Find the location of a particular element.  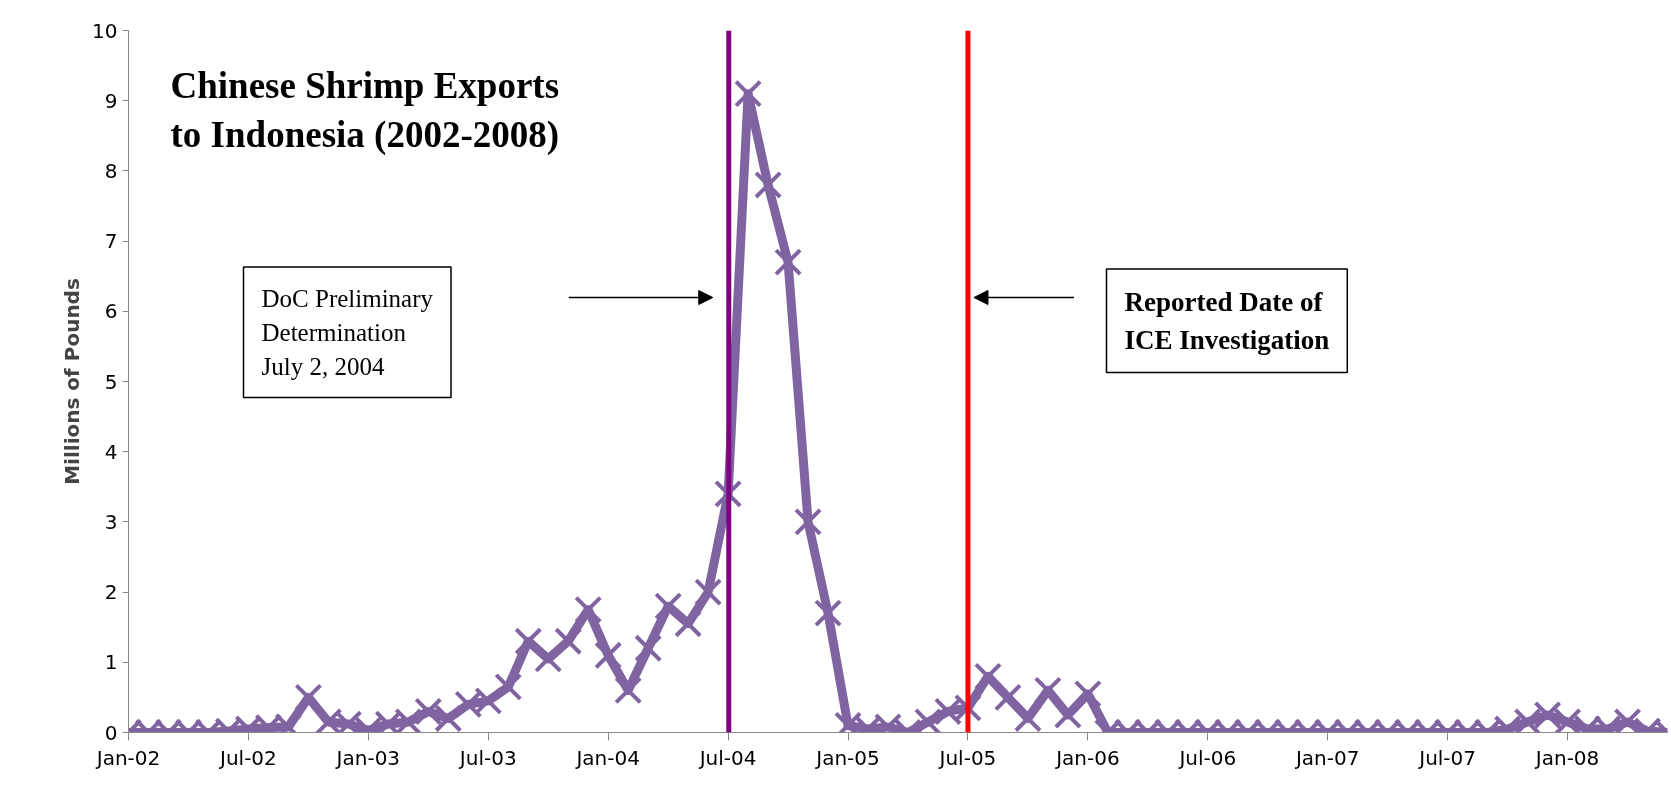

y-tick-label: 4 is located at coordinates (111, 451).